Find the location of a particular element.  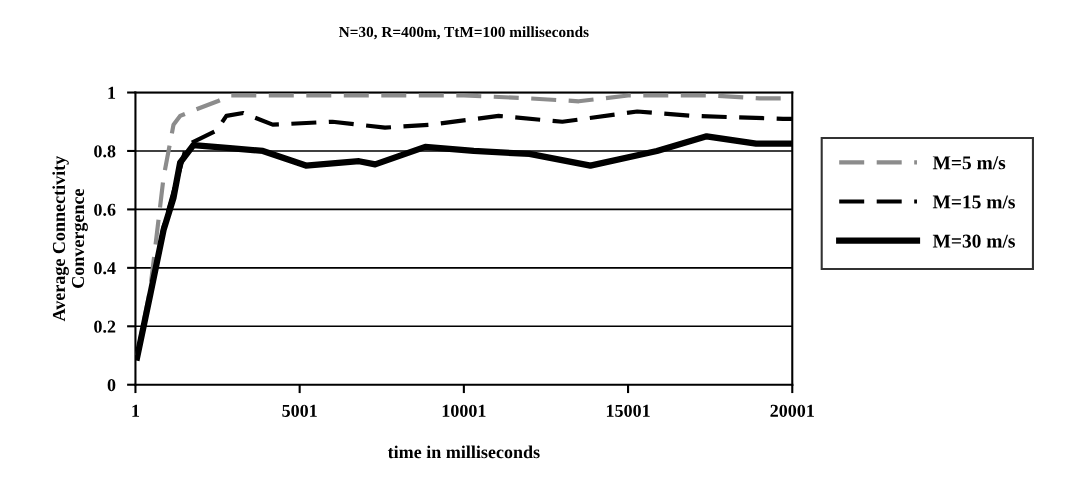

chart-title: N=30, R=400m, TtM=100 milliseconds is located at coordinates (463, 33).